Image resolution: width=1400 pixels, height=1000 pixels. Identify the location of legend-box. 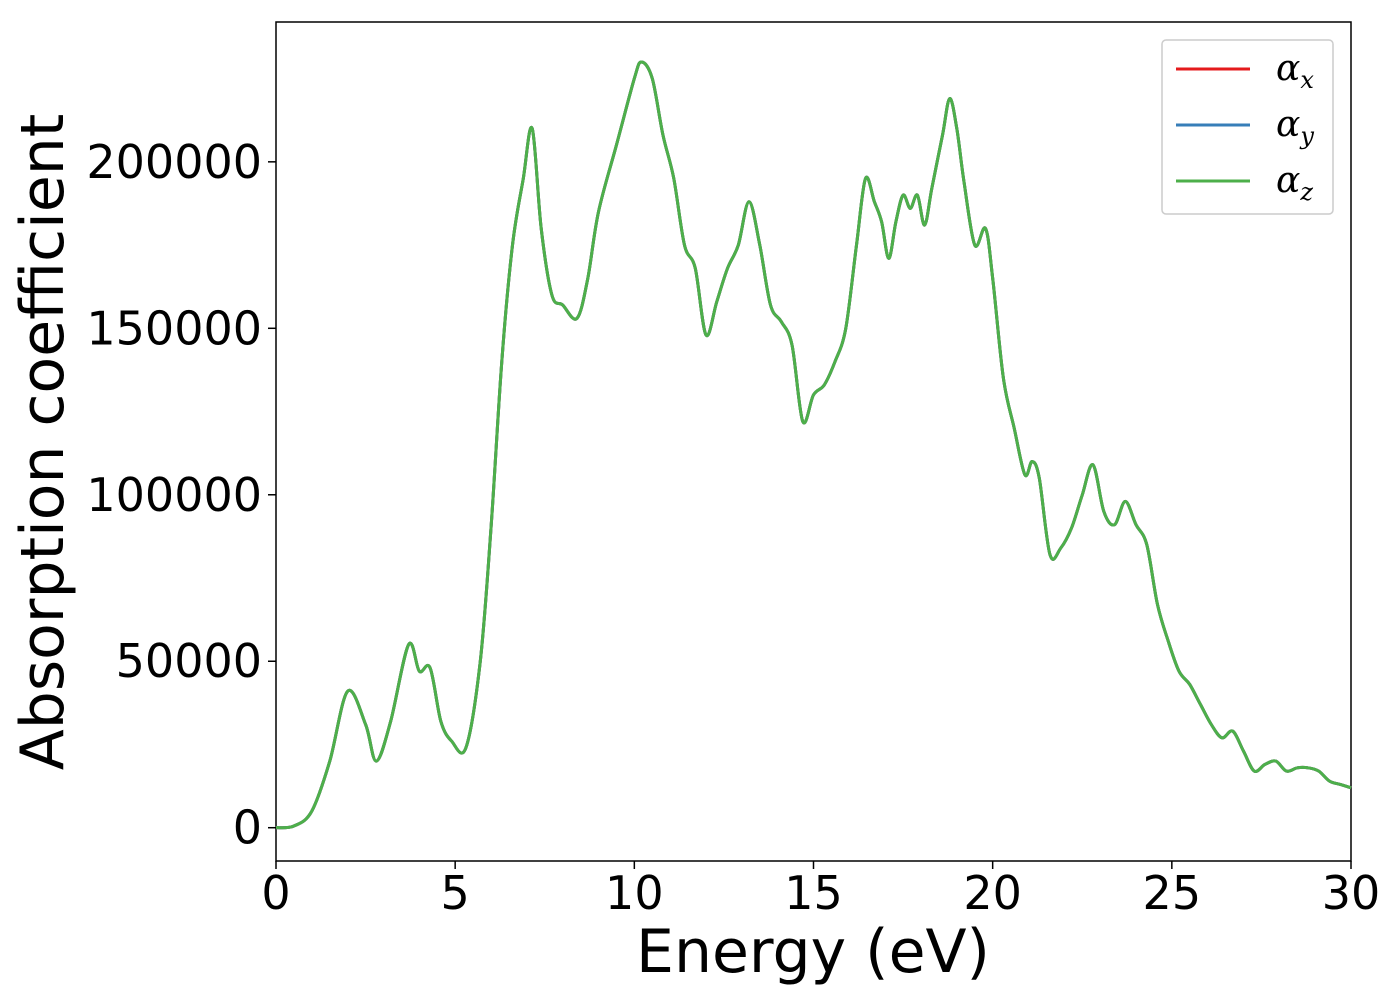
(1247, 127).